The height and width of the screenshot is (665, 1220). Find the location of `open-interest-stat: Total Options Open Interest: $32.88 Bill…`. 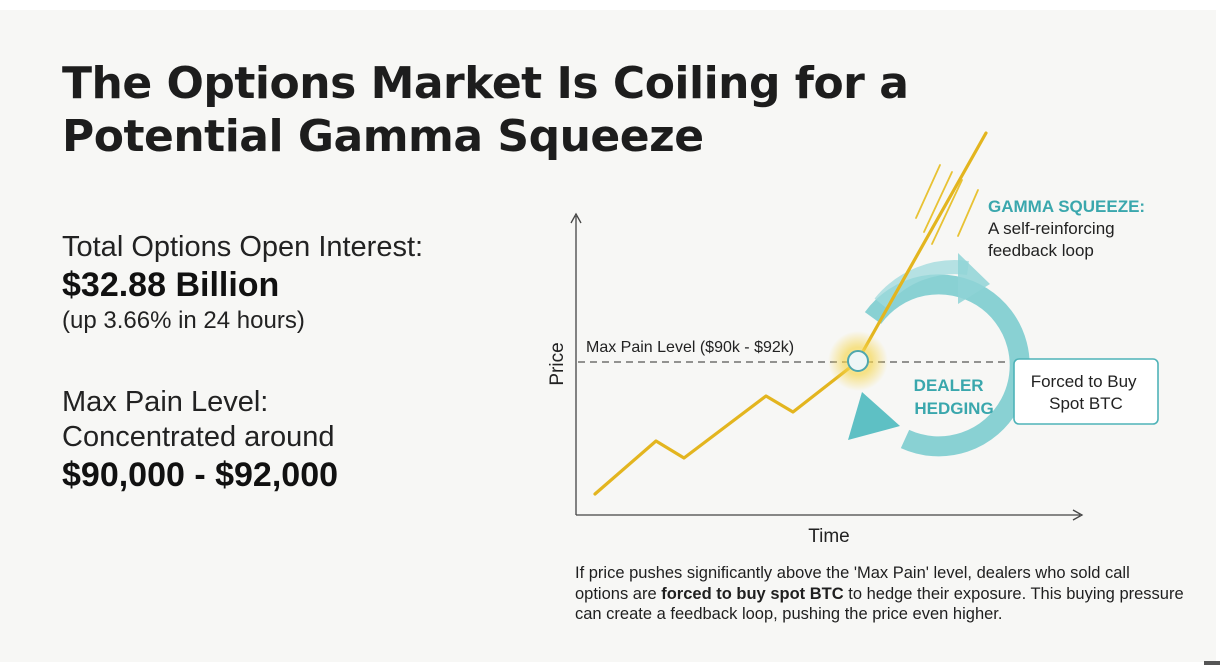

open-interest-stat: Total Options Open Interest: $32.88 Bill… is located at coordinates (242, 283).